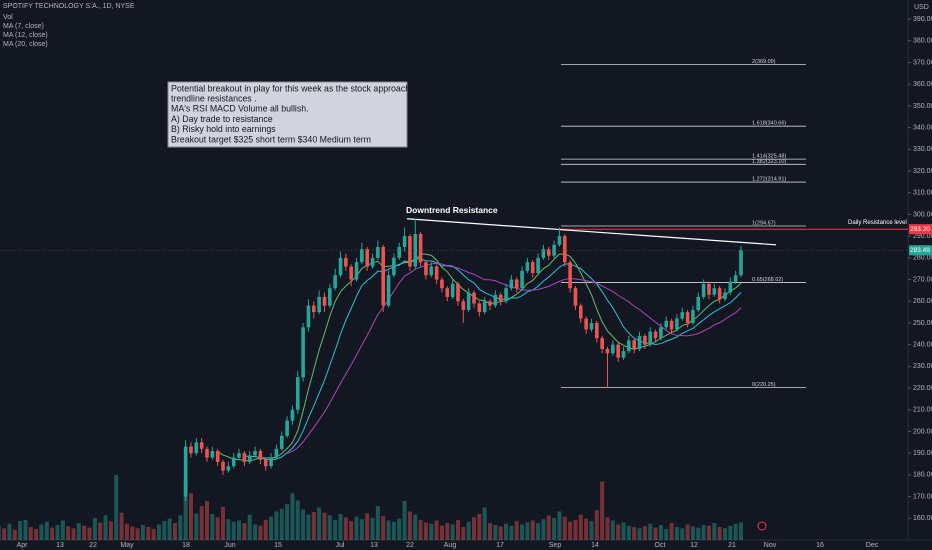 The image size is (932, 550). Describe the element at coordinates (922, 431) in the screenshot. I see `y-tick-label: 200.00` at that location.